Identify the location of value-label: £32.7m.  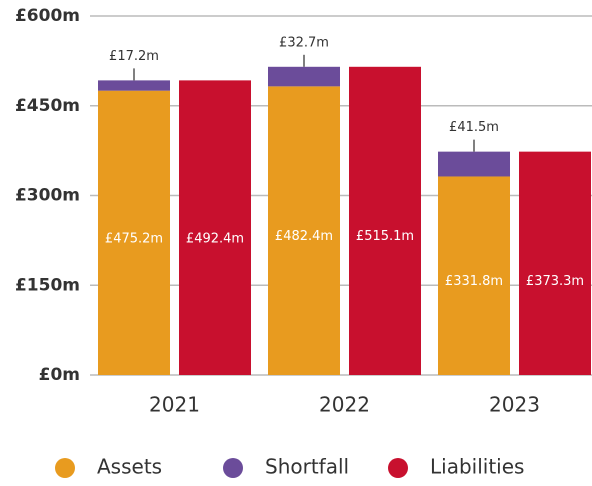
(304, 42).